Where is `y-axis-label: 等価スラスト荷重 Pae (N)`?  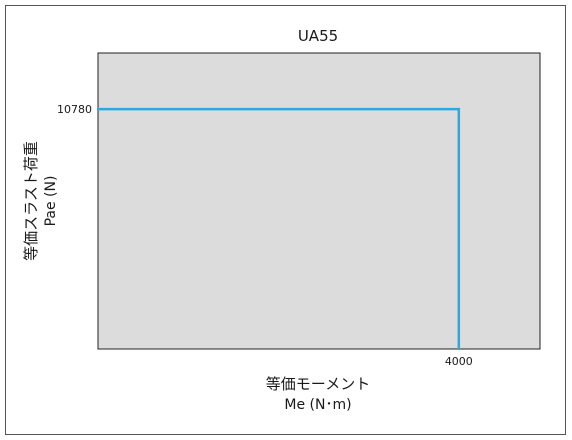 y-axis-label: 等価スラスト荷重 Pae (N) is located at coordinates (40, 201).